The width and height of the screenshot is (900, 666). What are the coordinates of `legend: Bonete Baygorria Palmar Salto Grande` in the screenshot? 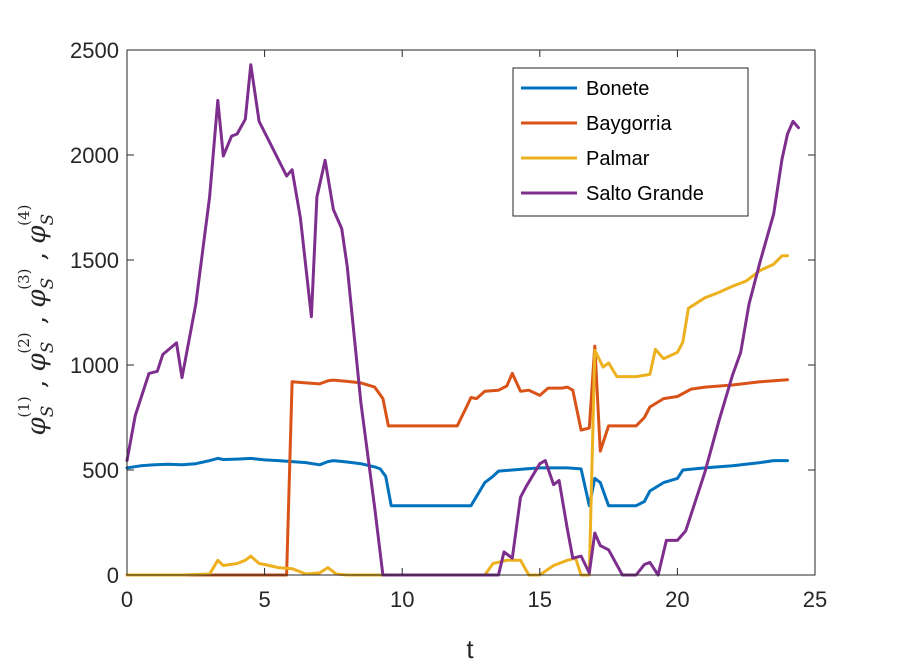 It's located at (630, 142).